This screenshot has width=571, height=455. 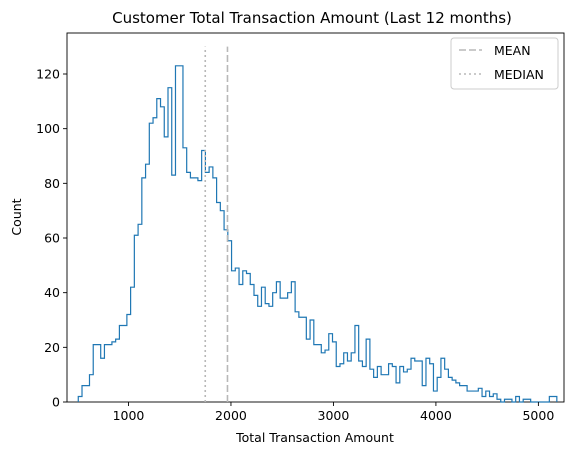 I want to click on y-axis-ticks: 0 20 40 60 80 100 120, so click(x=51, y=238).